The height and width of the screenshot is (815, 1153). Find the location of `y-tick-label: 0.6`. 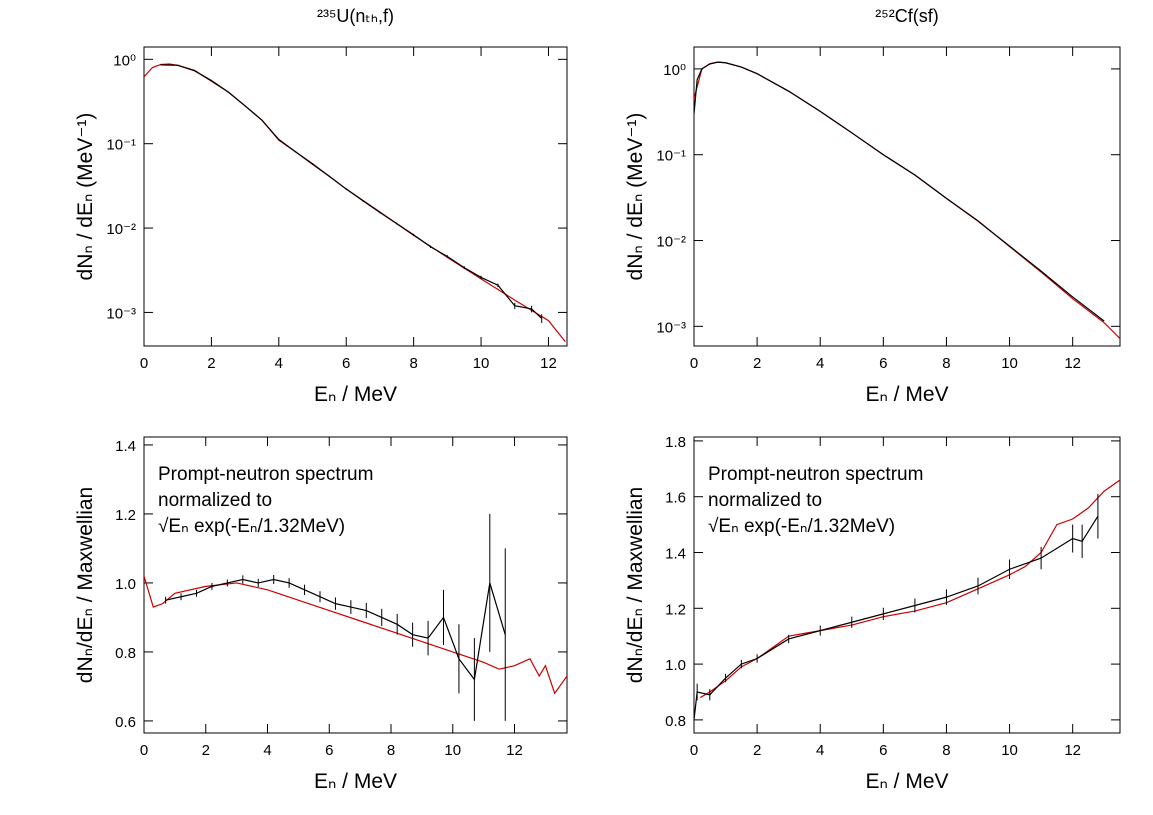

y-tick-label: 0.6 is located at coordinates (125, 722).